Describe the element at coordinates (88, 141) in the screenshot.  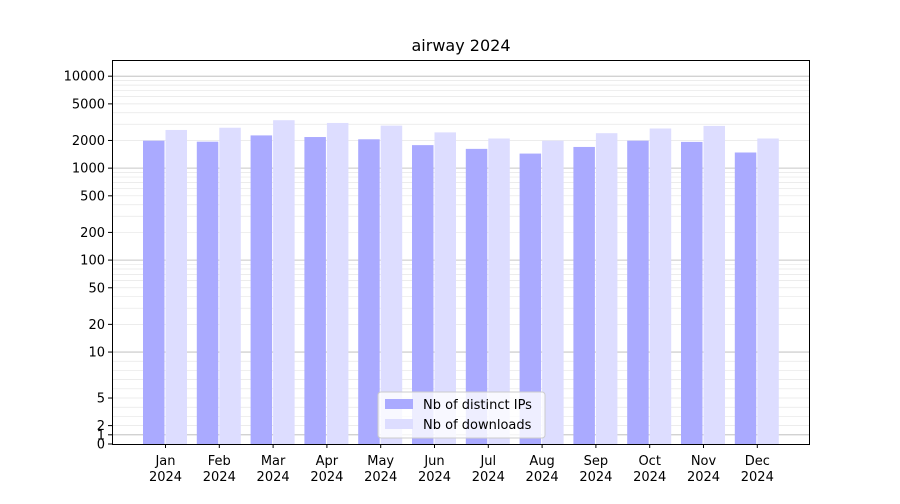
I see `y-tick-label: 2000` at that location.